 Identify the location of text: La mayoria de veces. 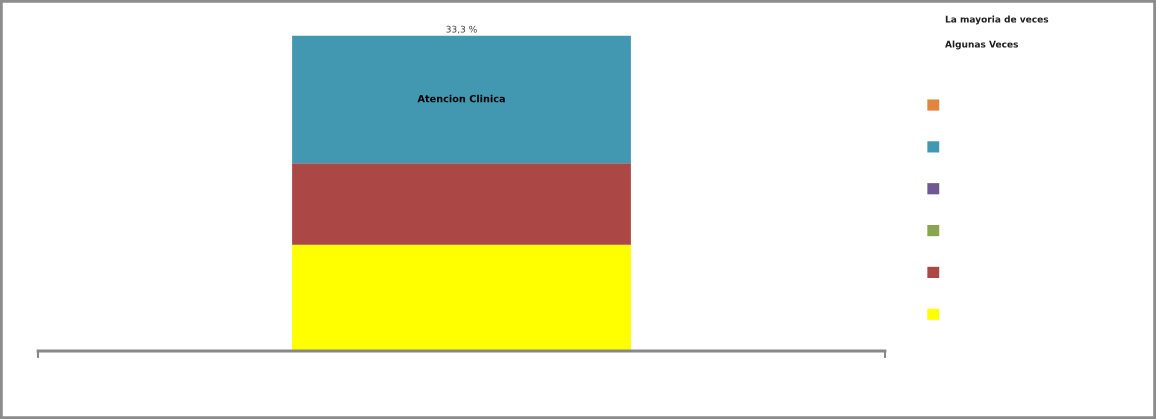
(997, 20).